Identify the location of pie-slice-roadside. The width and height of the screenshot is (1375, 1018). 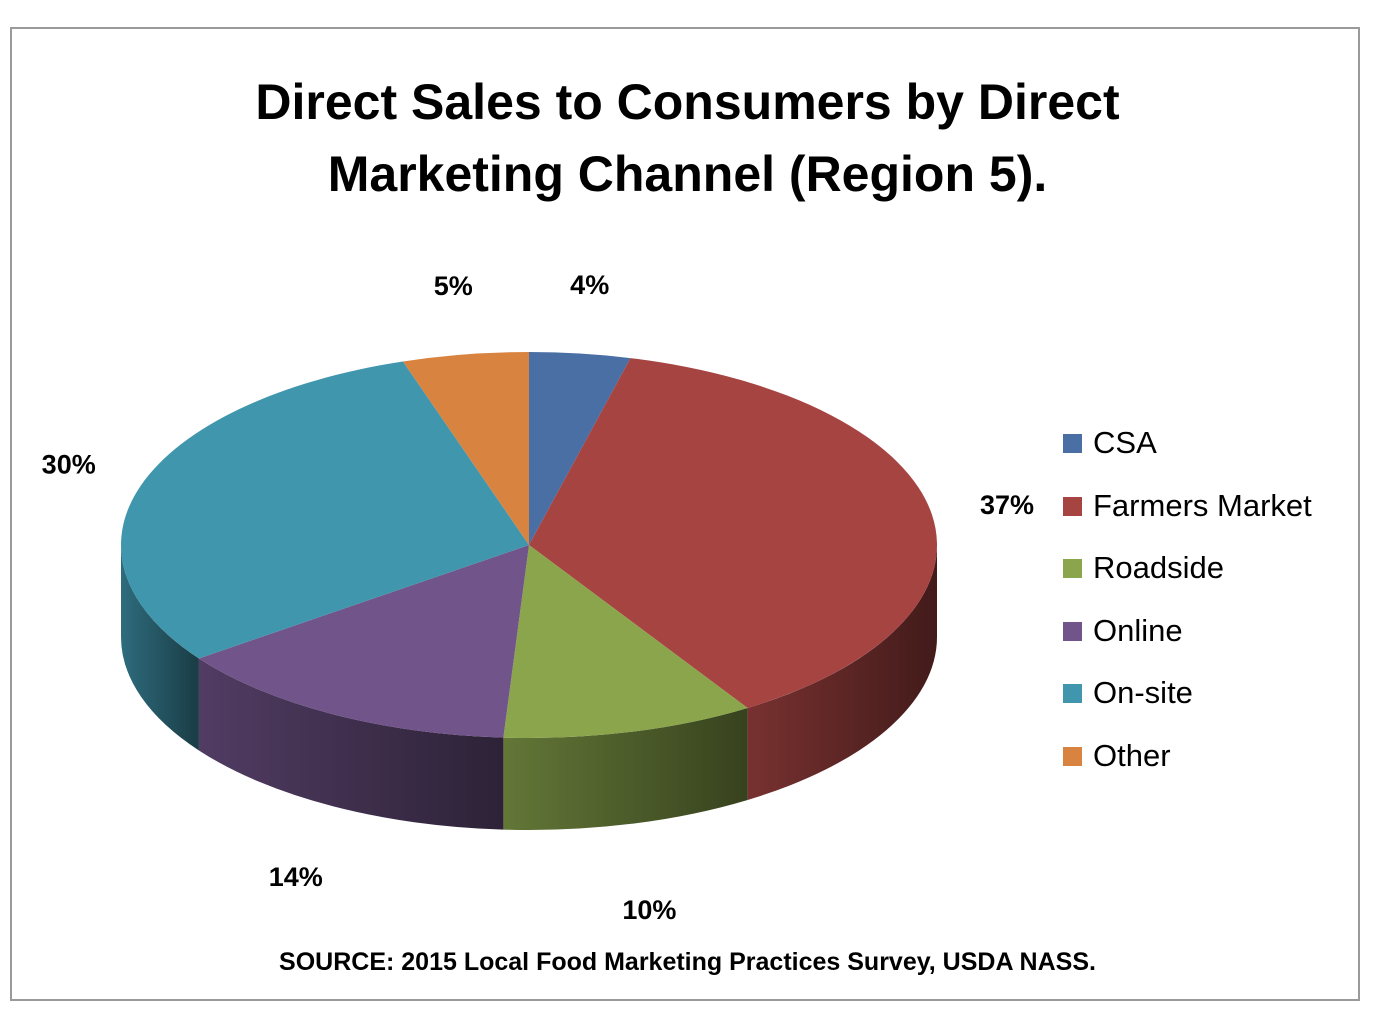
(625, 641).